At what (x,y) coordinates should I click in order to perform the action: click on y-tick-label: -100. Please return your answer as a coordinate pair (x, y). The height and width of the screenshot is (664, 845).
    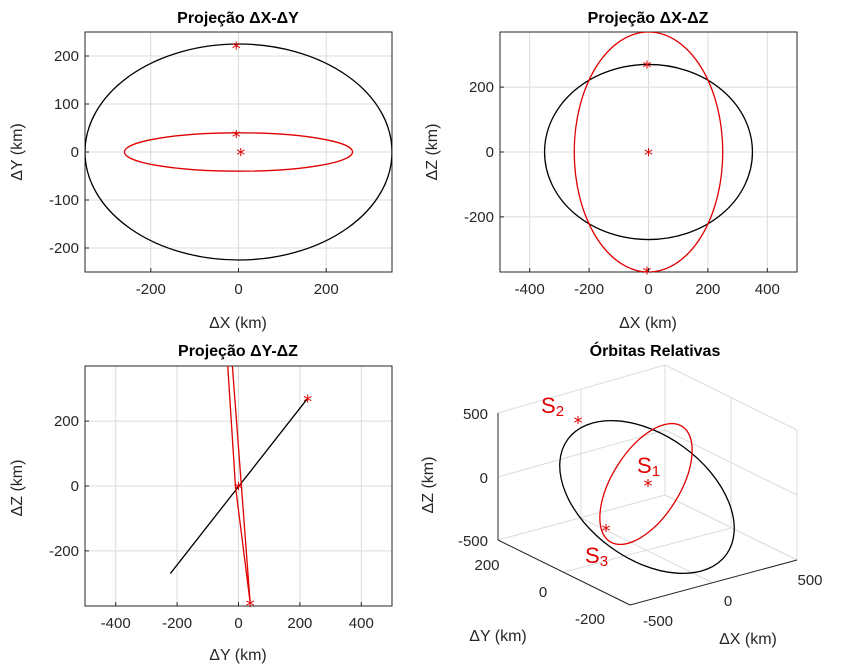
    Looking at the image, I should click on (64, 200).